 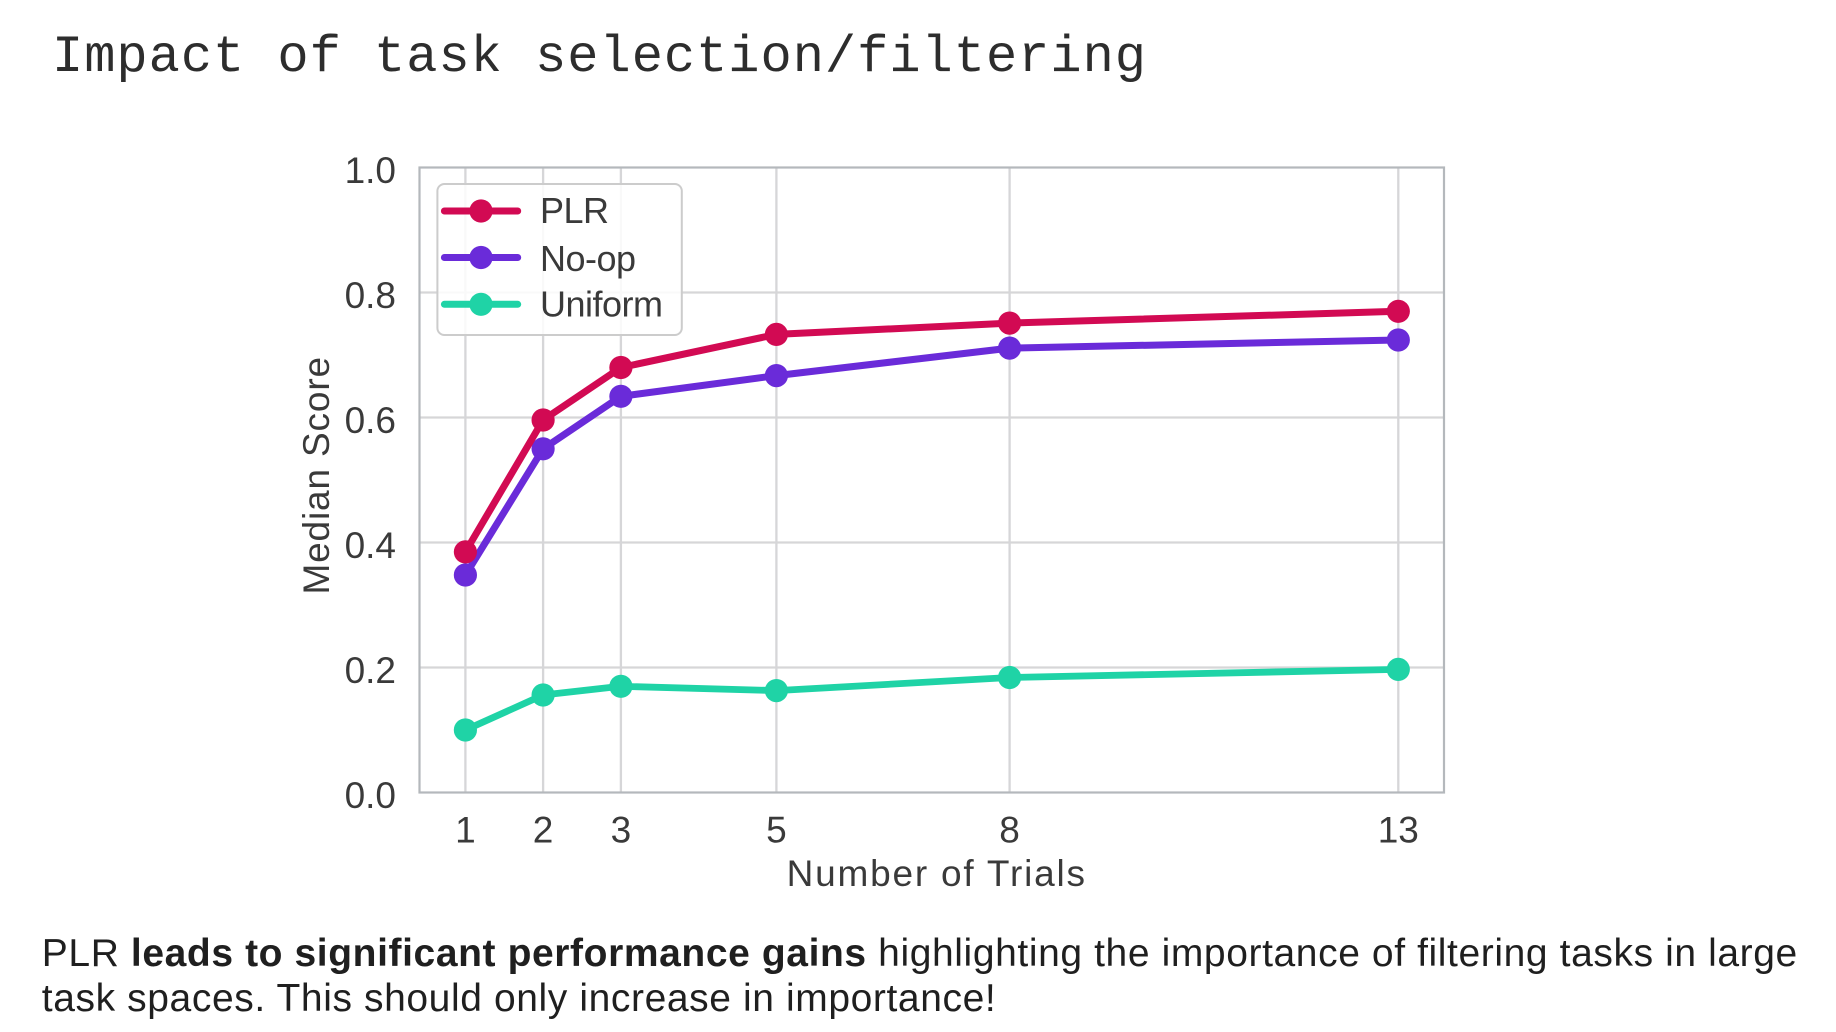 What do you see at coordinates (370, 295) in the screenshot?
I see `svg-text: 0.8` at bounding box center [370, 295].